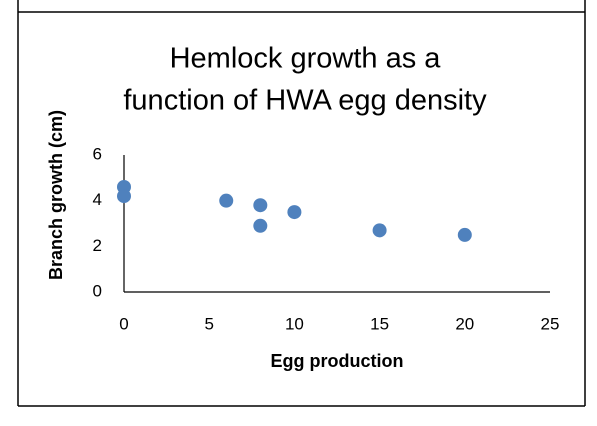 This screenshot has width=597, height=426. What do you see at coordinates (97, 290) in the screenshot?
I see `y-tick-label: 0` at bounding box center [97, 290].